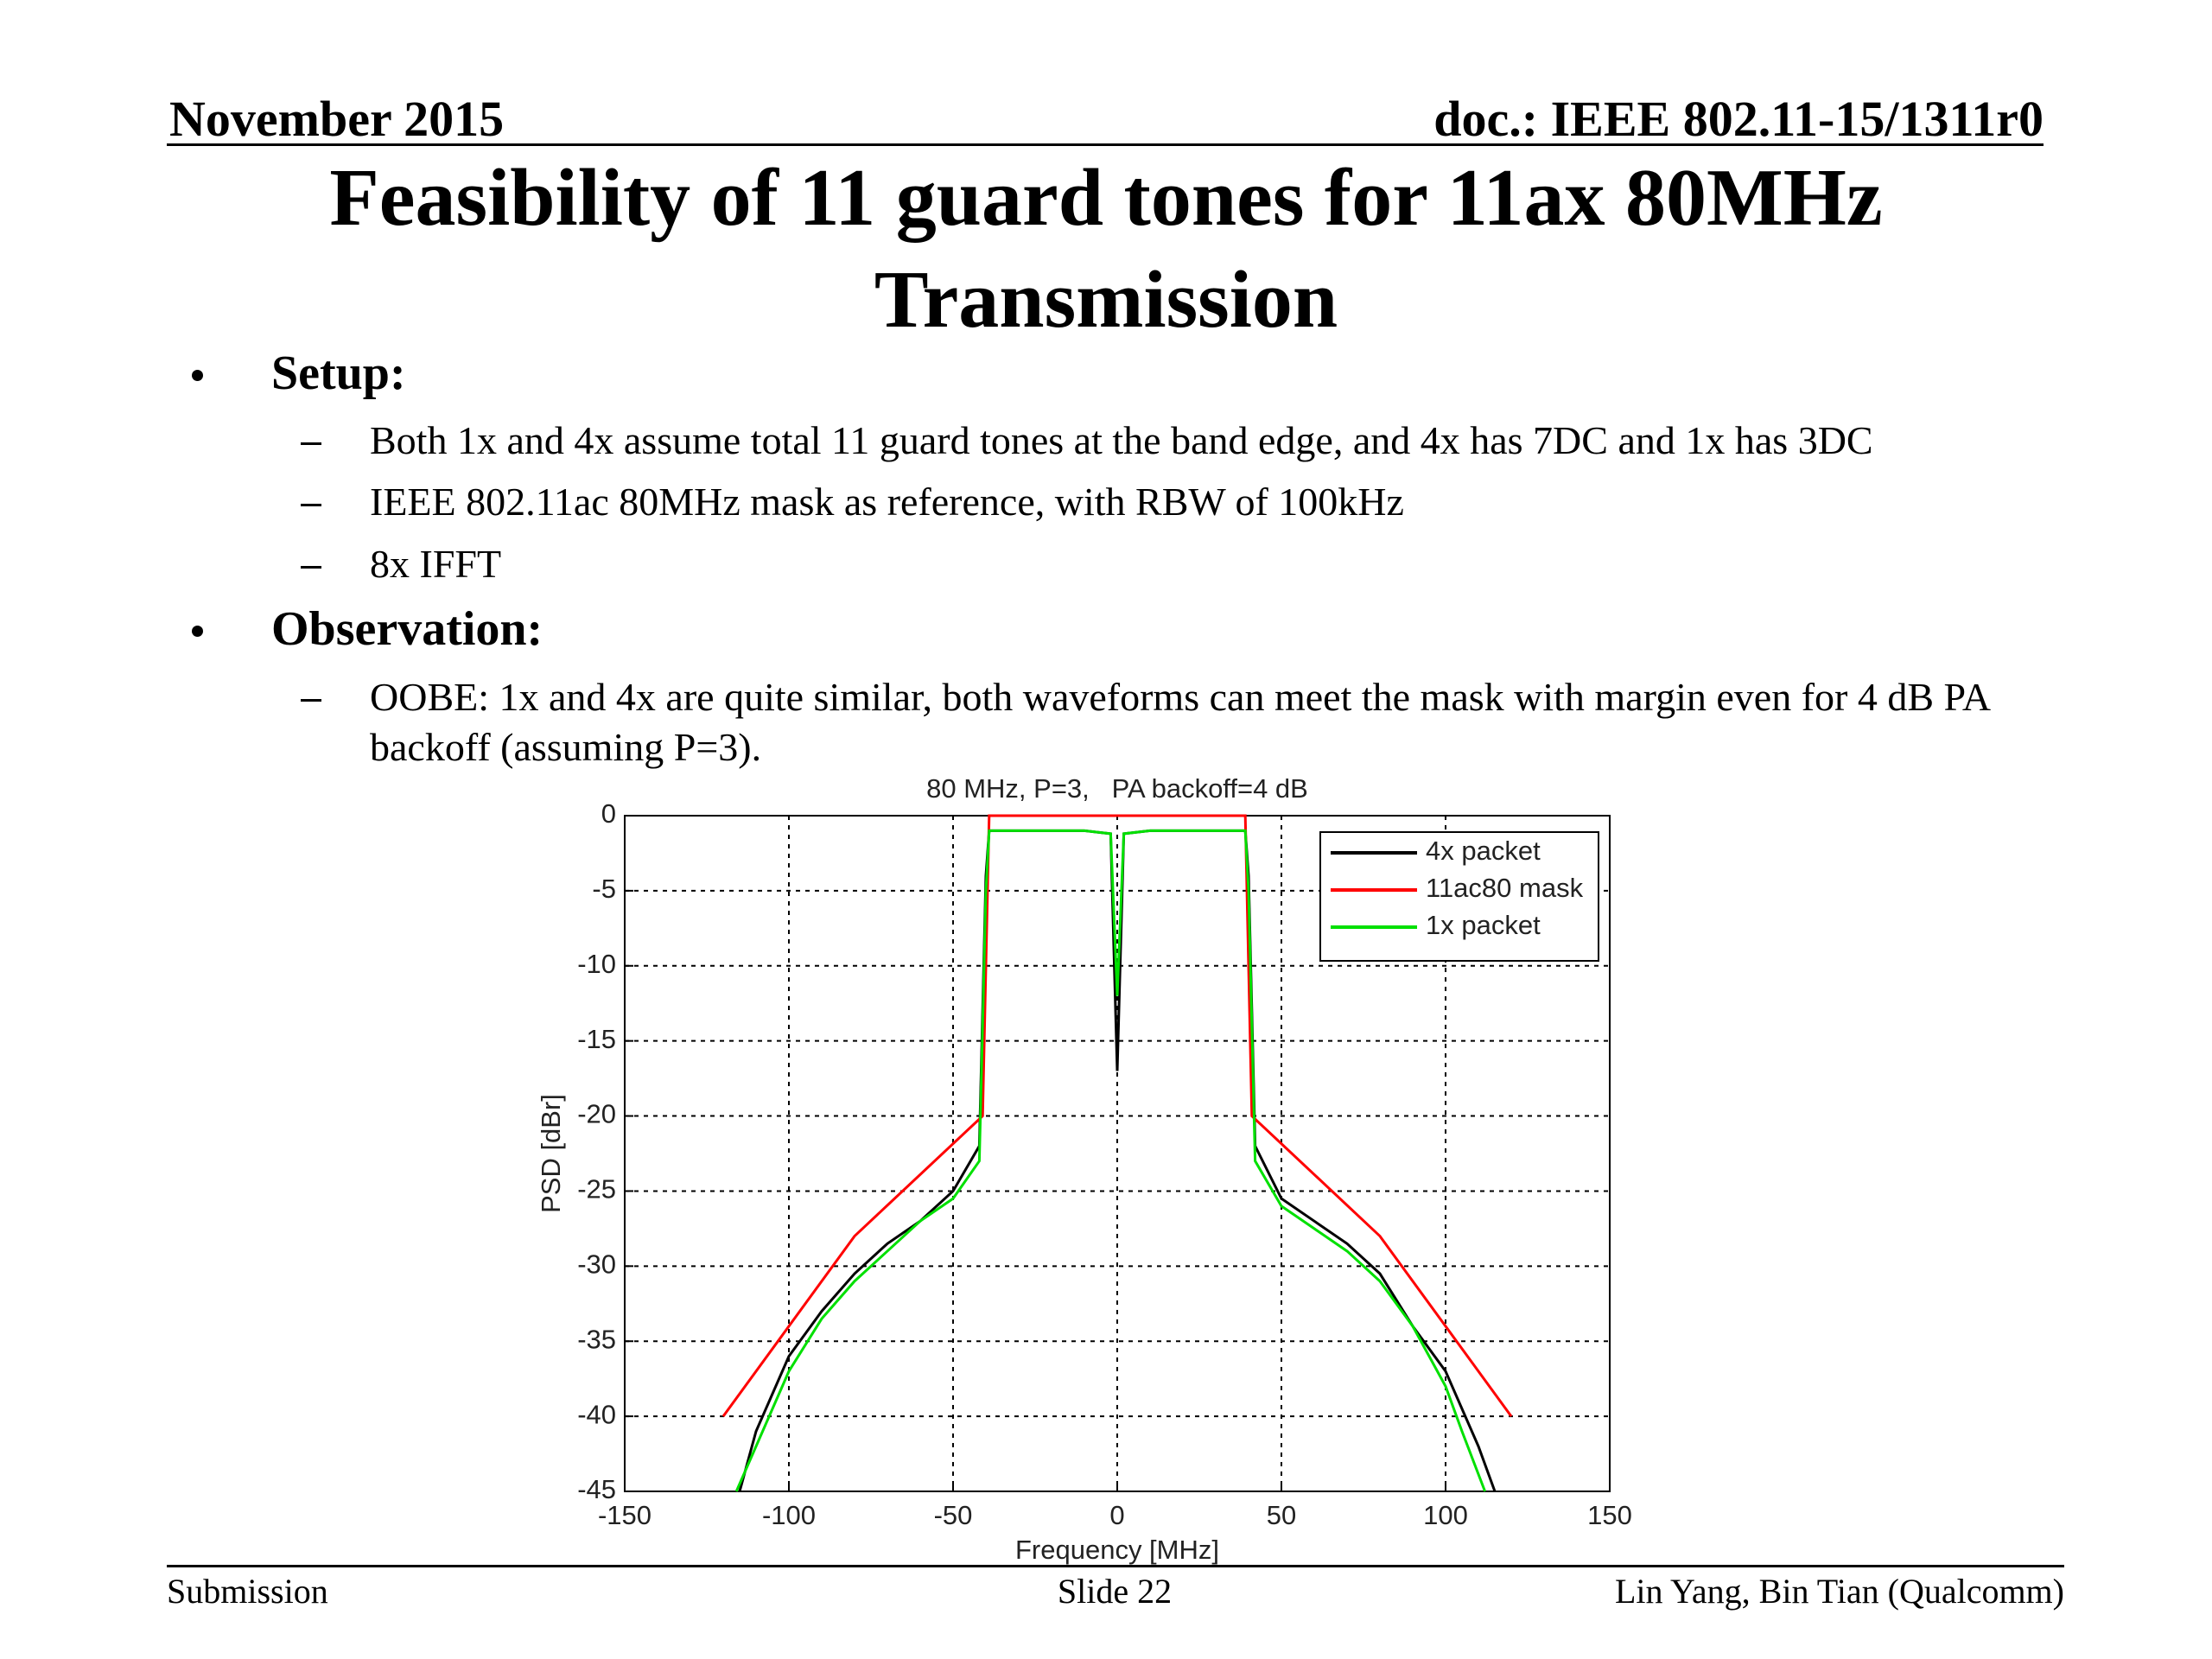 The image size is (2212, 1659). What do you see at coordinates (596, 964) in the screenshot?
I see `y-tick-label: -10` at bounding box center [596, 964].